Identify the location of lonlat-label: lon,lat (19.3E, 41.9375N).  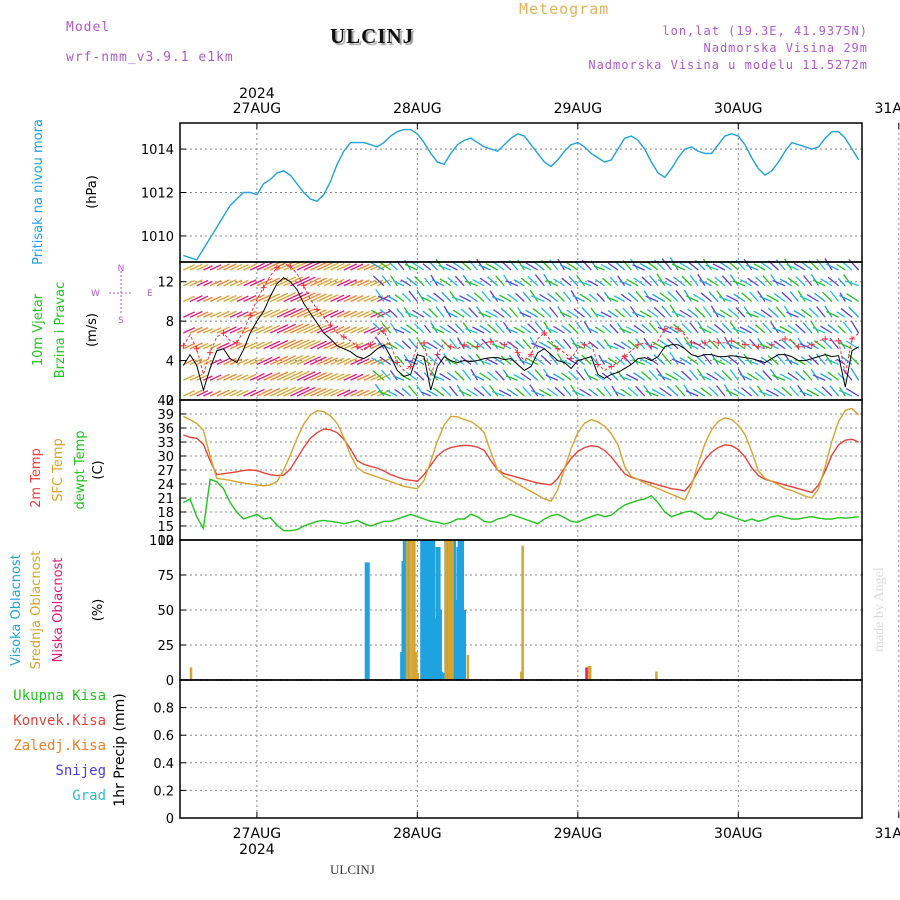
(765, 31).